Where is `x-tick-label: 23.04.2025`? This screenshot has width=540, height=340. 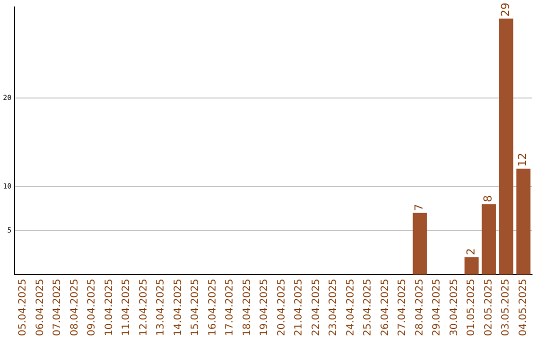
x-tick-label: 23.04.2025 is located at coordinates (334, 307).